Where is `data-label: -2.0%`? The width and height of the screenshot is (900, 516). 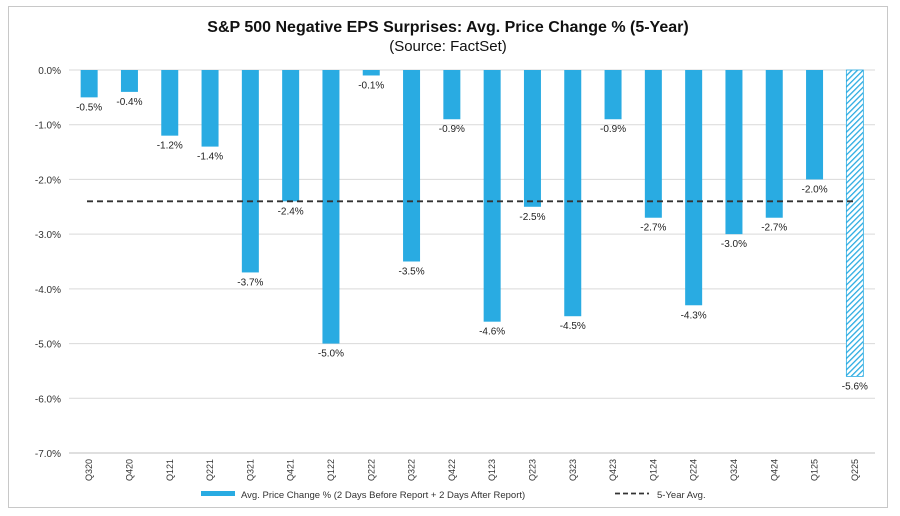
data-label: -2.0% is located at coordinates (814, 189).